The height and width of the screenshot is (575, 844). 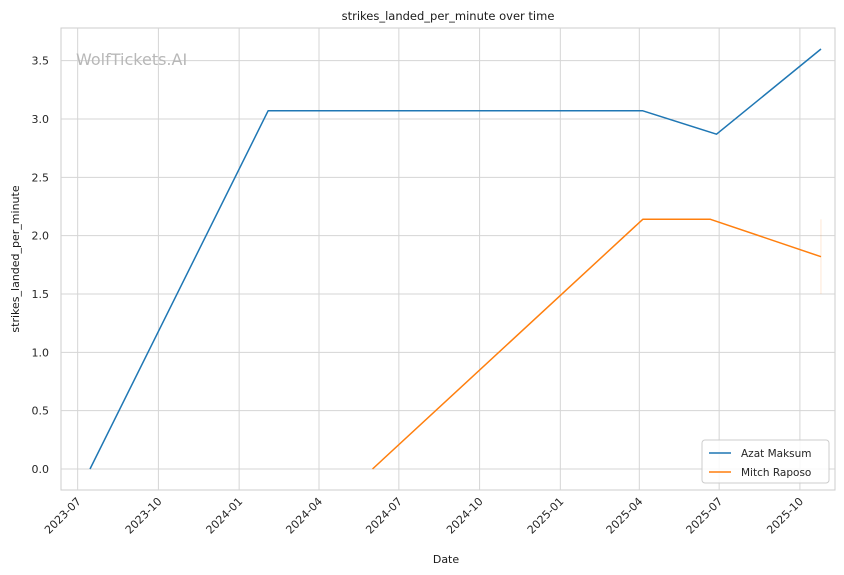 I want to click on legend: Azat Maksum Mitch Raposo, so click(x=765, y=461).